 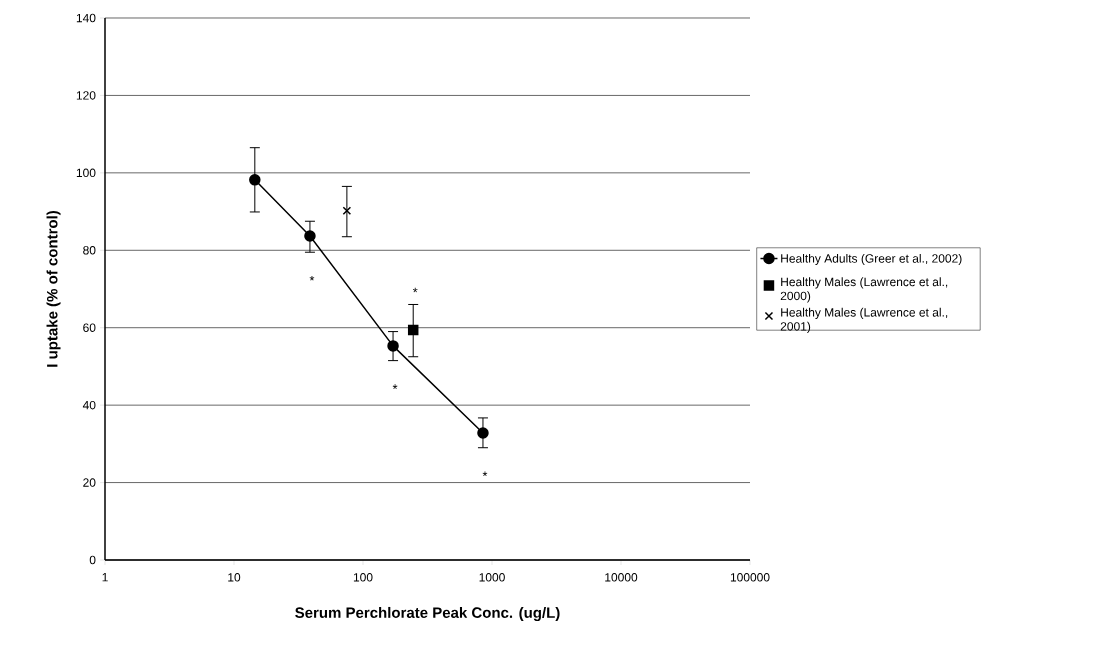 What do you see at coordinates (89, 405) in the screenshot?
I see `y-tick-label: 40` at bounding box center [89, 405].